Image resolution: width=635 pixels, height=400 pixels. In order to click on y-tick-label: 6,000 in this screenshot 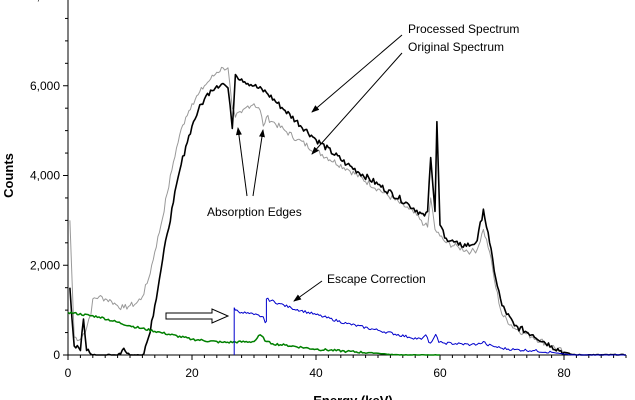, I will do `click(45, 86)`.